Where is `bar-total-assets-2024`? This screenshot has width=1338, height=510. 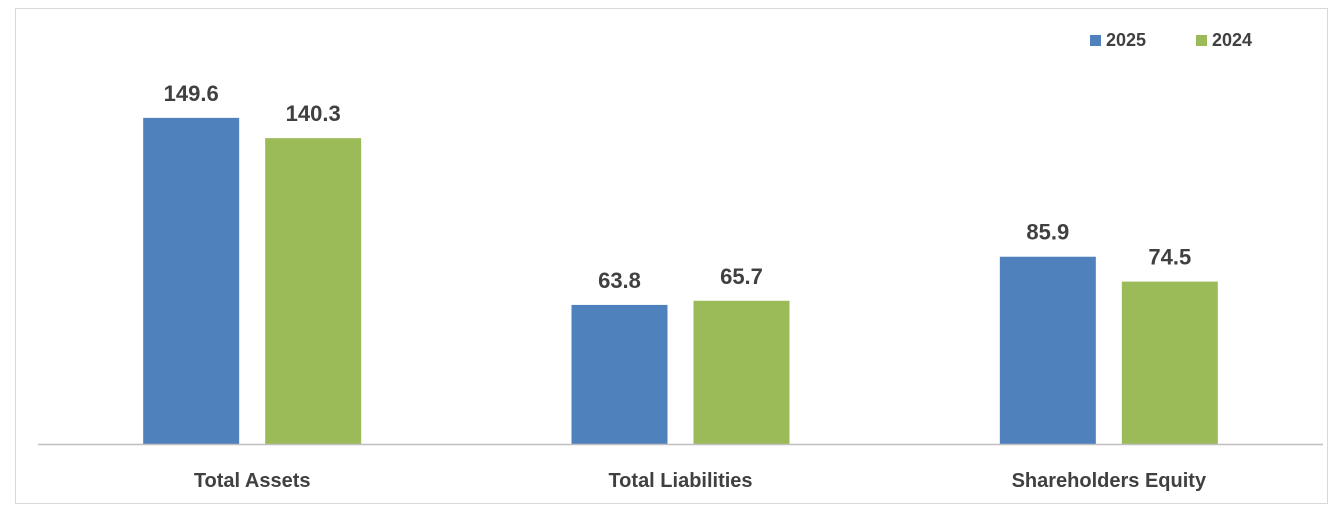
bar-total-assets-2024 is located at coordinates (313, 291).